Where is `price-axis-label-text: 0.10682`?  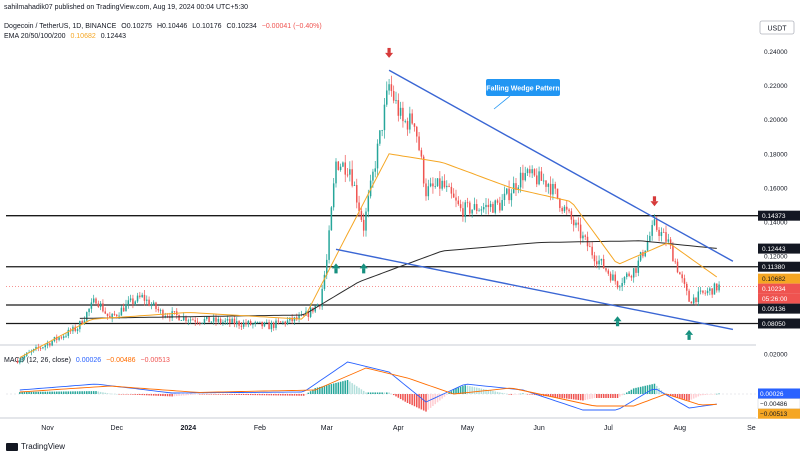 price-axis-label-text: 0.10682 is located at coordinates (774, 279).